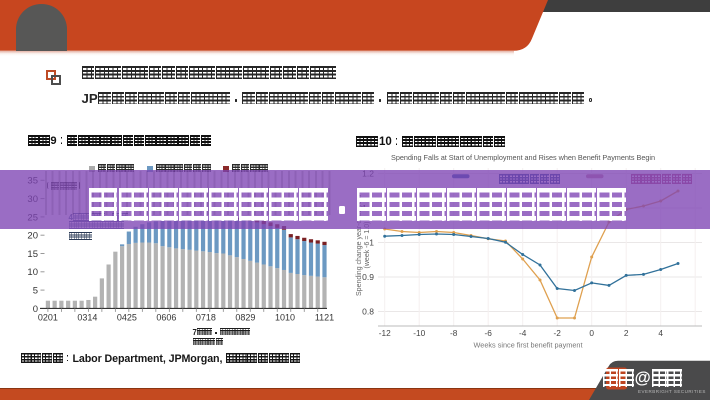 The image size is (710, 400). What do you see at coordinates (127, 318) in the screenshot?
I see `svg-text: 0425` at bounding box center [127, 318].